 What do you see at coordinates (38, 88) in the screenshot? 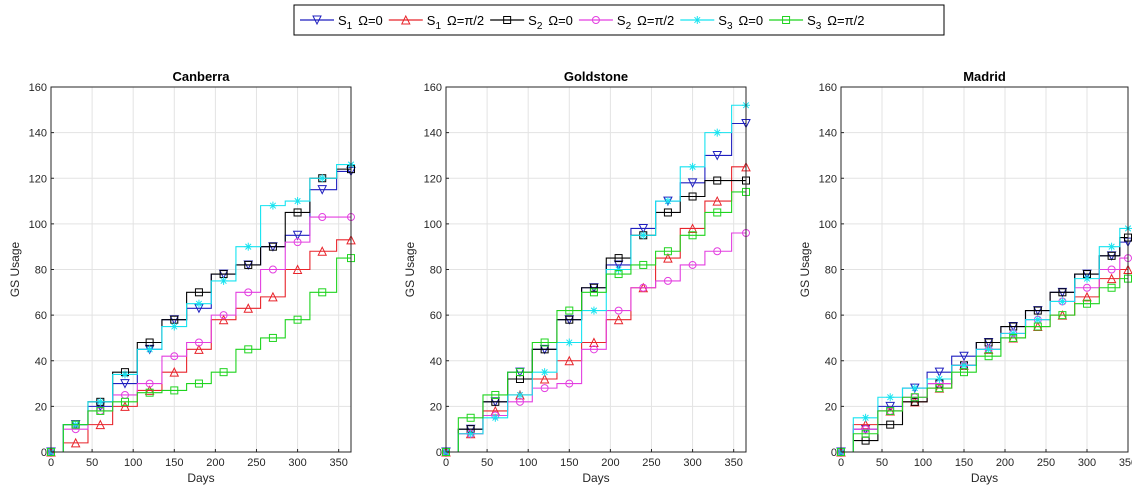
I see `y-tick-label: 160` at bounding box center [38, 88].